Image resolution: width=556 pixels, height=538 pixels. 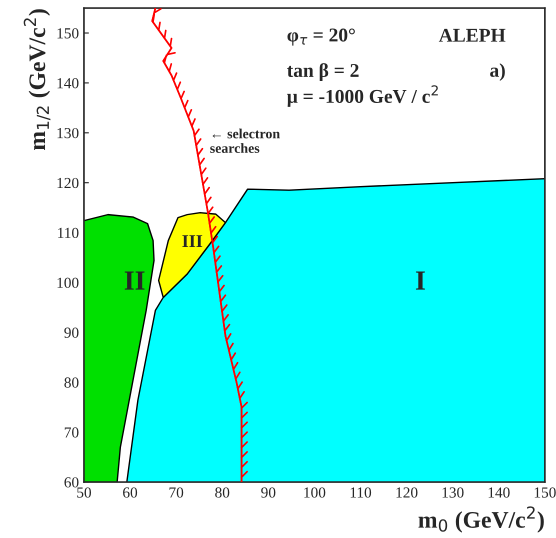 What do you see at coordinates (130, 492) in the screenshot?
I see `x-tick-label: 60` at bounding box center [130, 492].